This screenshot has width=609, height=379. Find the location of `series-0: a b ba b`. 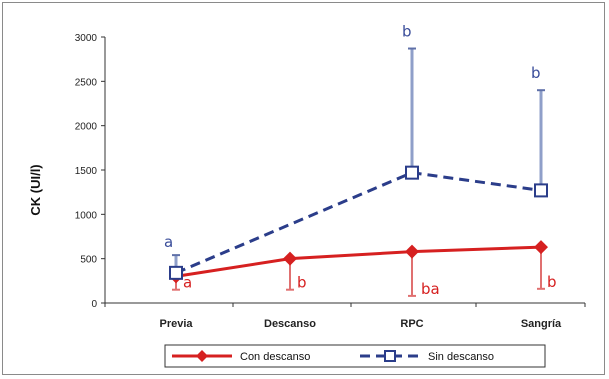

series-0: a b ba b is located at coordinates (363, 269).